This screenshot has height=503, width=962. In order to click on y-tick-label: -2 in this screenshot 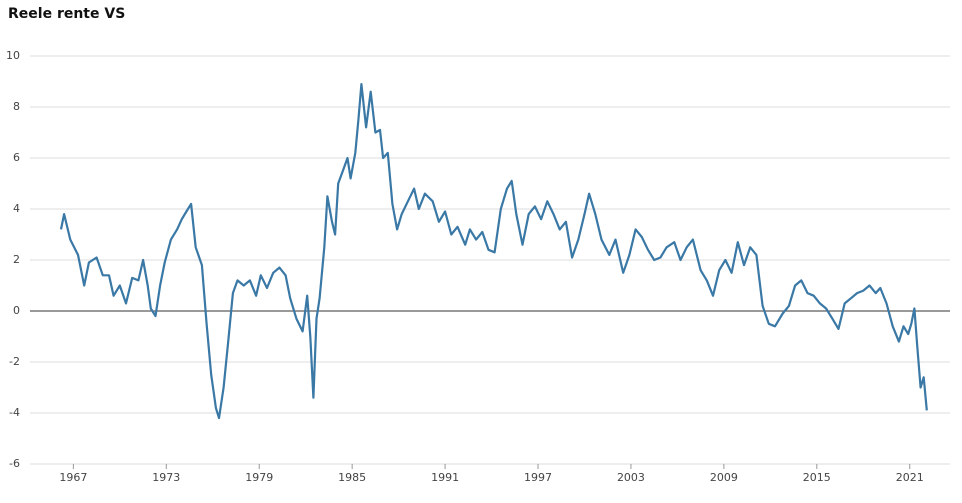, I will do `click(14, 361)`.